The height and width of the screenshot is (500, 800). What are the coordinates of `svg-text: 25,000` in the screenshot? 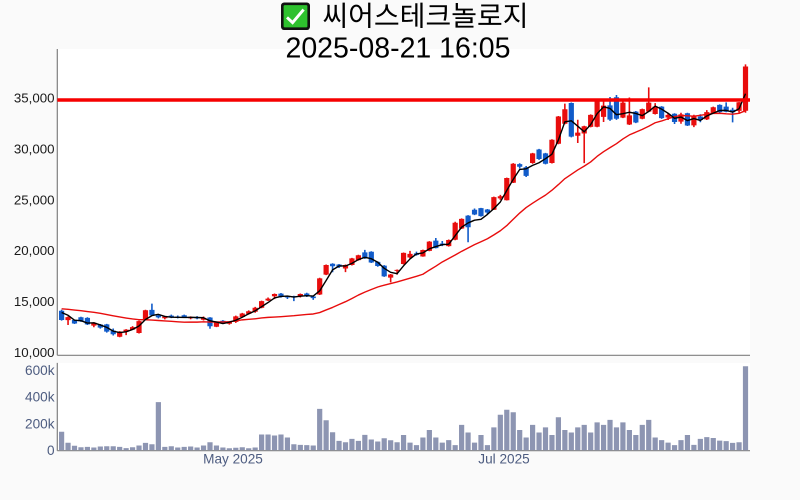 It's located at (34, 199).